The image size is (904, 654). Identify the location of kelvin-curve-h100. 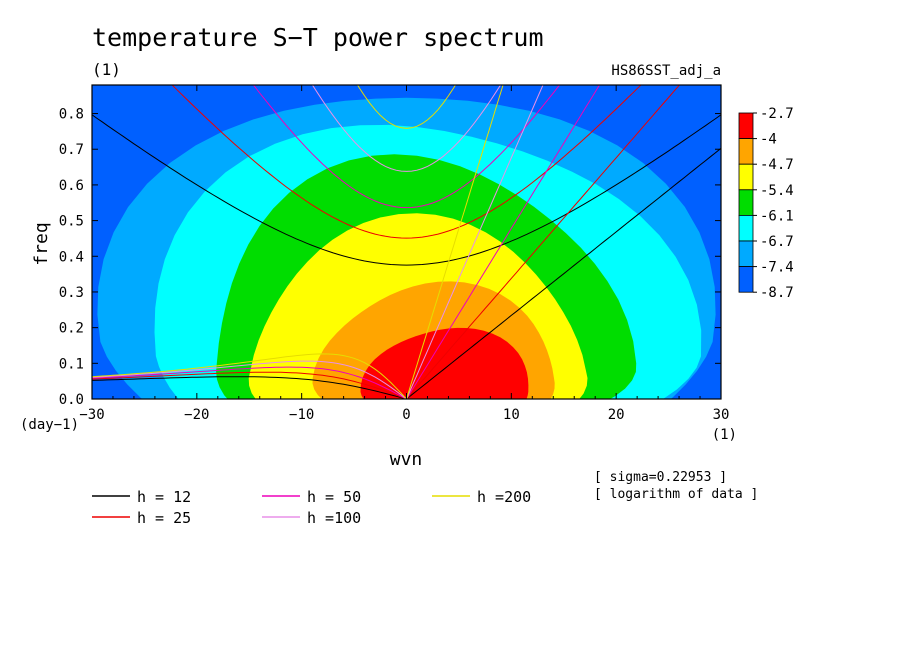
(475, 242).